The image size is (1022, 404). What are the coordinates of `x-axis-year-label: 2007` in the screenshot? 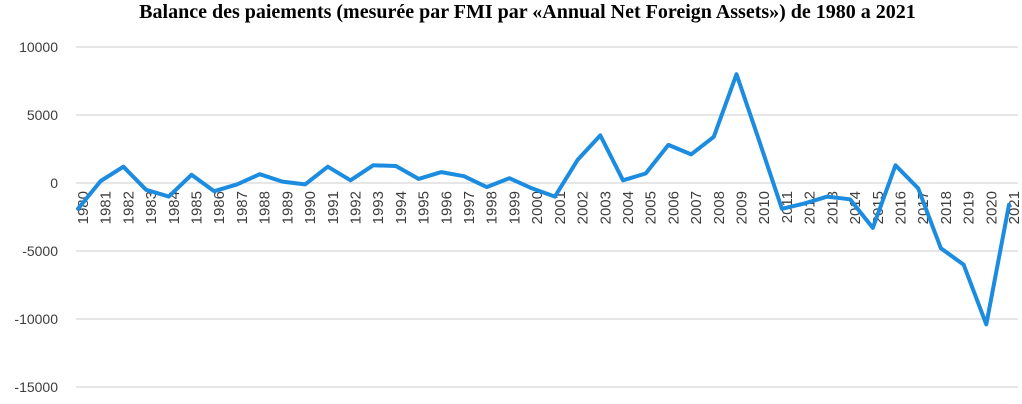 It's located at (696, 207).